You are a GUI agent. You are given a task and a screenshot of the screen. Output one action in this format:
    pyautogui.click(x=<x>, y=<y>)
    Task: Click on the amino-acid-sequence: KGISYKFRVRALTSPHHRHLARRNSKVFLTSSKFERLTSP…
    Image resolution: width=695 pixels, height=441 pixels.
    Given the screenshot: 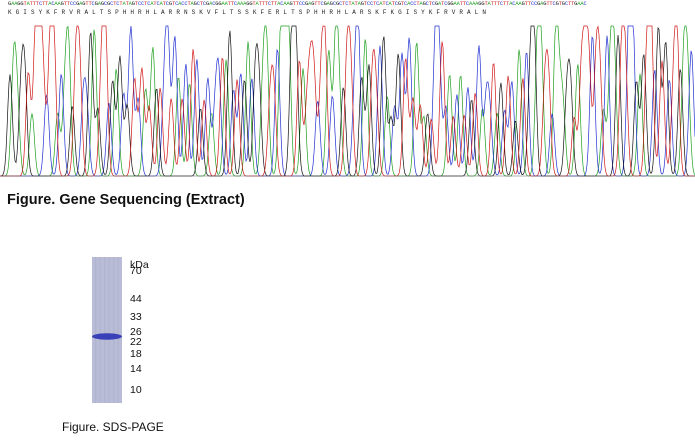 What is the action you would take?
    pyautogui.click(x=249, y=12)
    